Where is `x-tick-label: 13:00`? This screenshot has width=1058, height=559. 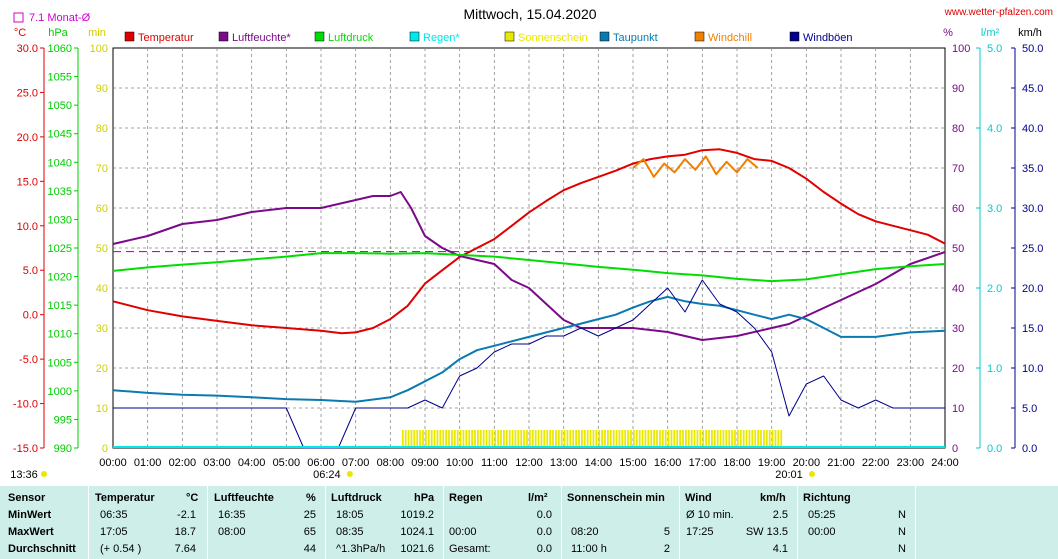 x-tick-label: 13:00 is located at coordinates (564, 463).